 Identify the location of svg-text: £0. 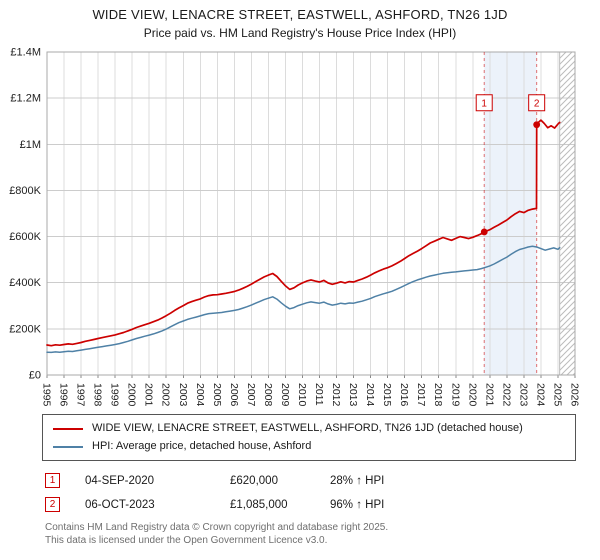
(35, 376).